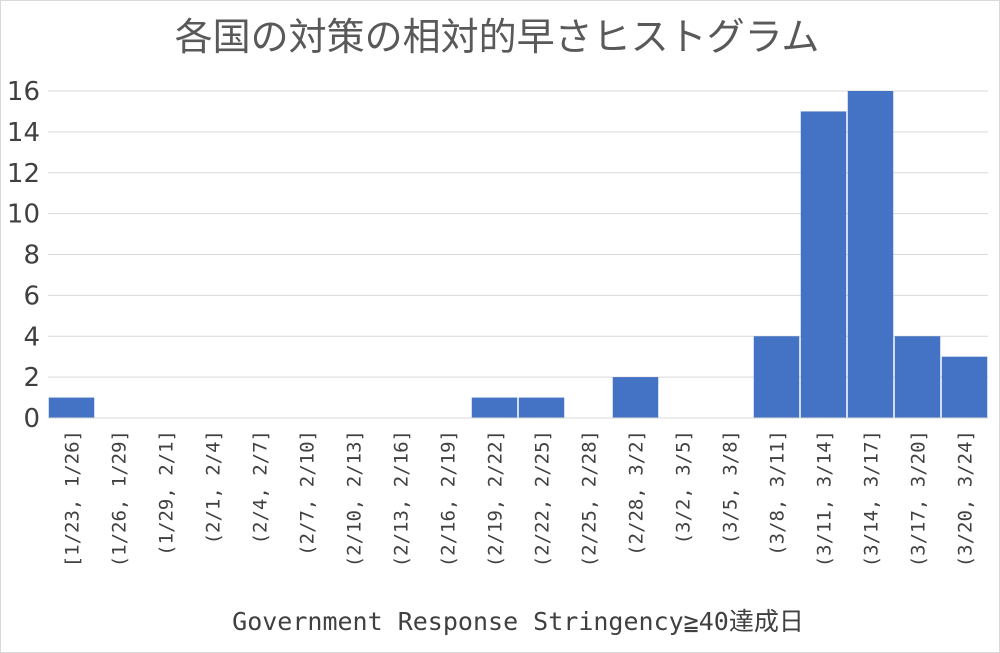 This screenshot has width=1000, height=653. I want to click on x-tick-label: (2/7, 2/10], so click(308, 493).